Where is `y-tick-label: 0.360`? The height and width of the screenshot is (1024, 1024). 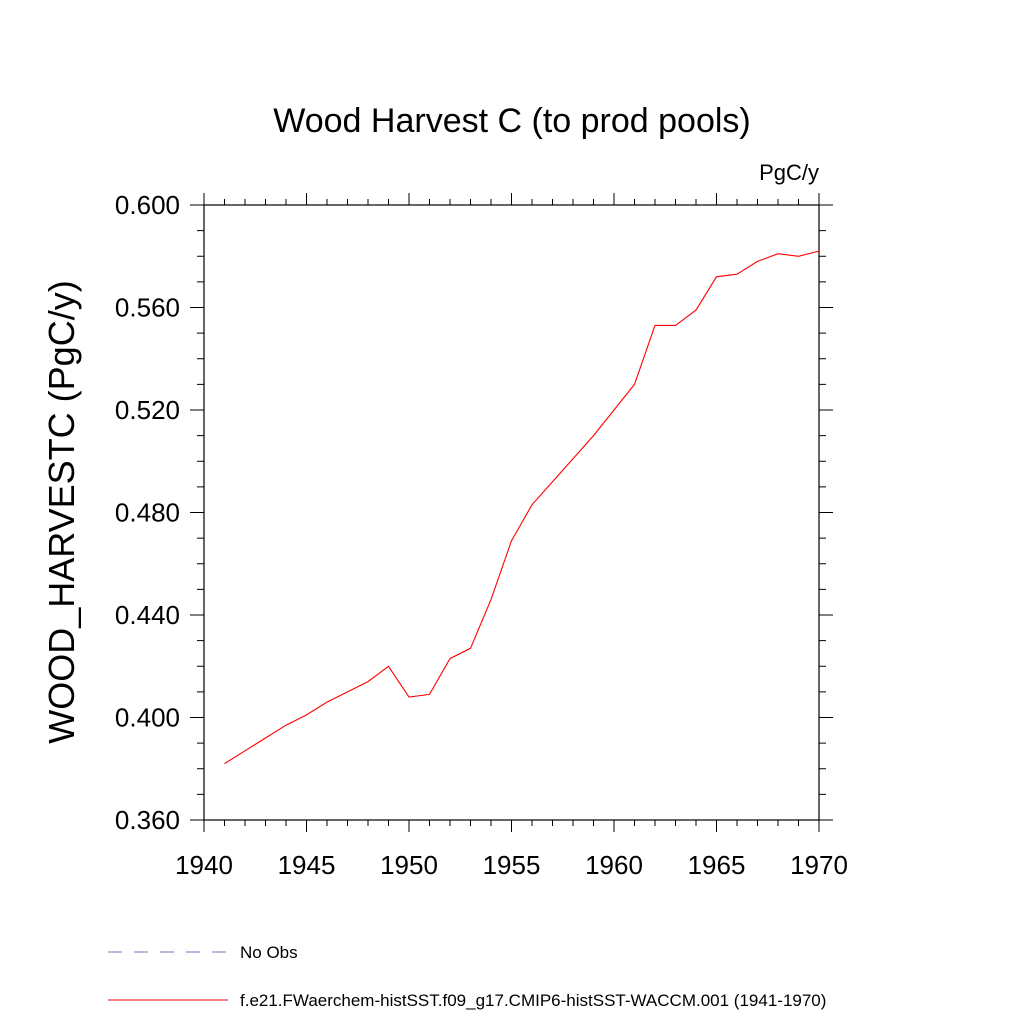
y-tick-label: 0.360 is located at coordinates (147, 820).